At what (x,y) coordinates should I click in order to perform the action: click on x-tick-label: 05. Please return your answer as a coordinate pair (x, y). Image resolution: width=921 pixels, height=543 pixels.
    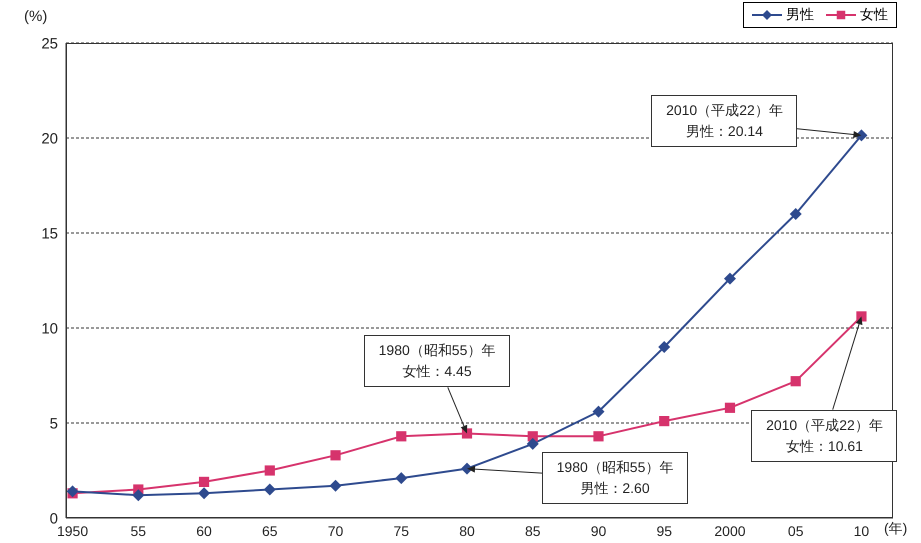
    Looking at the image, I should click on (796, 530).